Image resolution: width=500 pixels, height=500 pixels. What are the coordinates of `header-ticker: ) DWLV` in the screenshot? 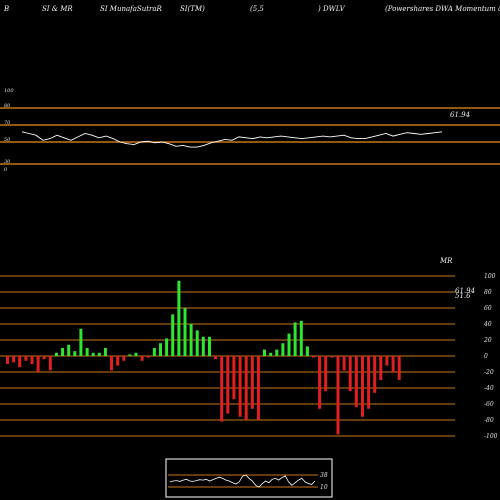 It's located at (331, 9).